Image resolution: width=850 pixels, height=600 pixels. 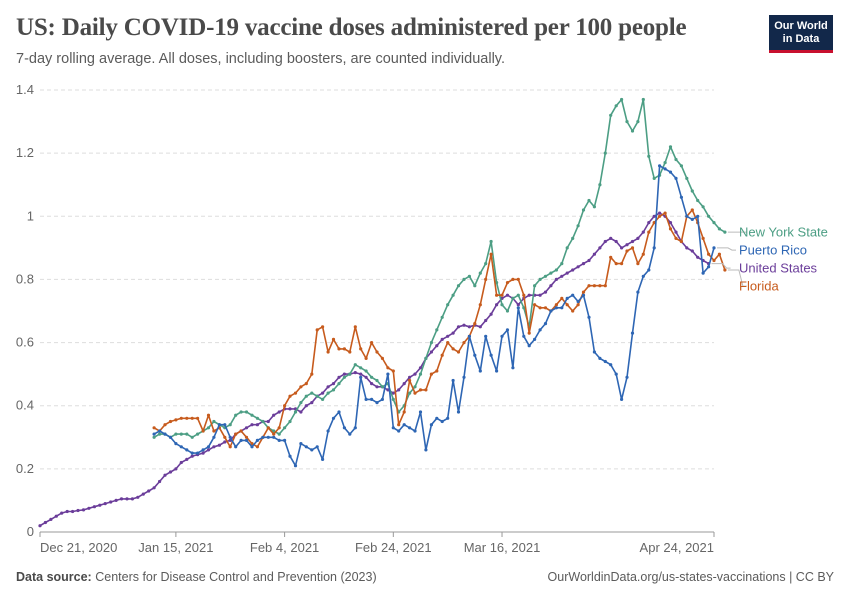 I want to click on legend-label: New York State, so click(x=783, y=232).